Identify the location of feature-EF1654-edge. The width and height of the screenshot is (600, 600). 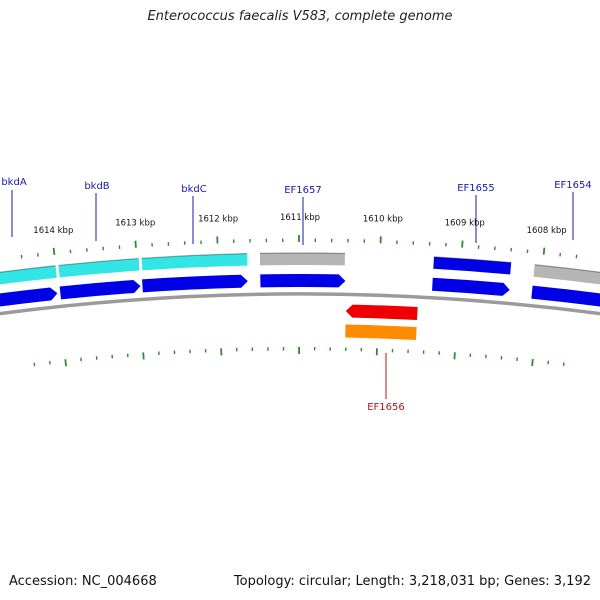
(567, 268).